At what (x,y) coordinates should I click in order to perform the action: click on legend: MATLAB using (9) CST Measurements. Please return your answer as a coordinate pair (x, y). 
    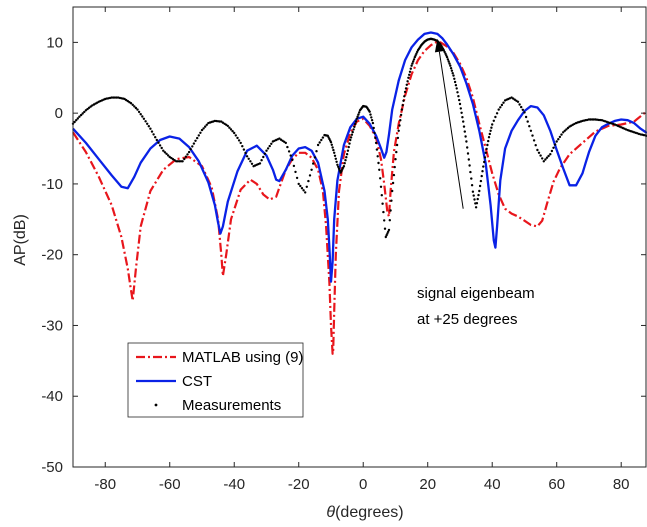
    Looking at the image, I should click on (215, 380).